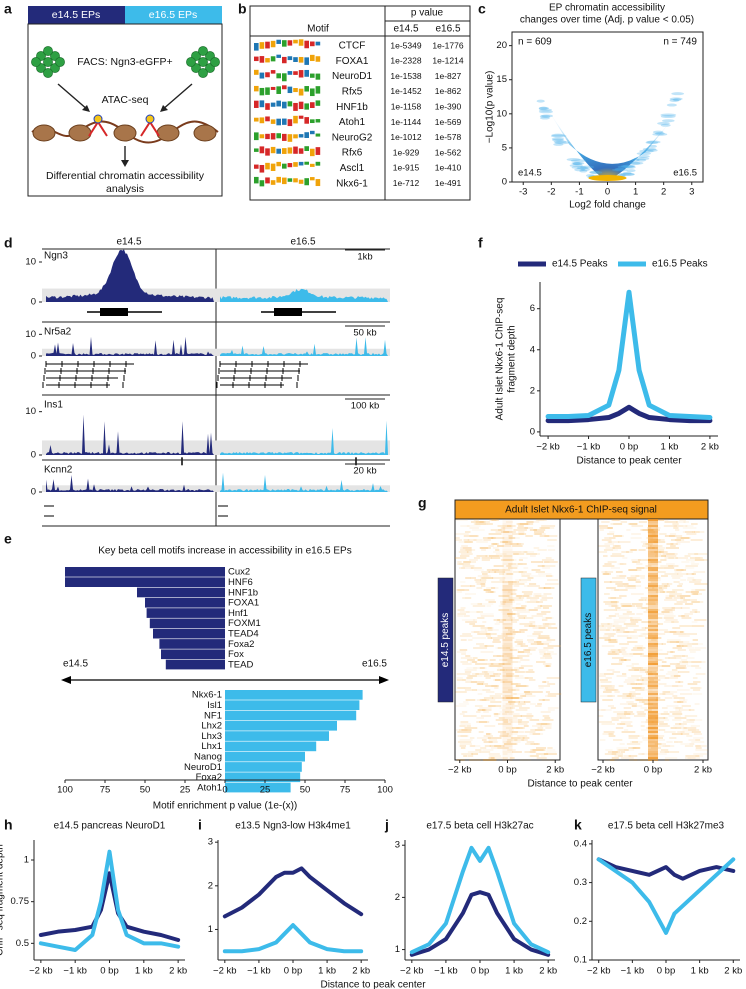 The image size is (746, 989). What do you see at coordinates (352, 61) in the screenshot?
I see `motif-name: FOXA1` at bounding box center [352, 61].